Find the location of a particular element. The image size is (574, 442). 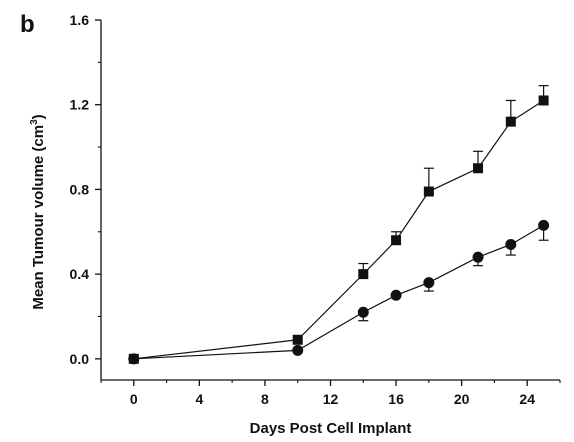

x-tick-label: 20 is located at coordinates (462, 399).